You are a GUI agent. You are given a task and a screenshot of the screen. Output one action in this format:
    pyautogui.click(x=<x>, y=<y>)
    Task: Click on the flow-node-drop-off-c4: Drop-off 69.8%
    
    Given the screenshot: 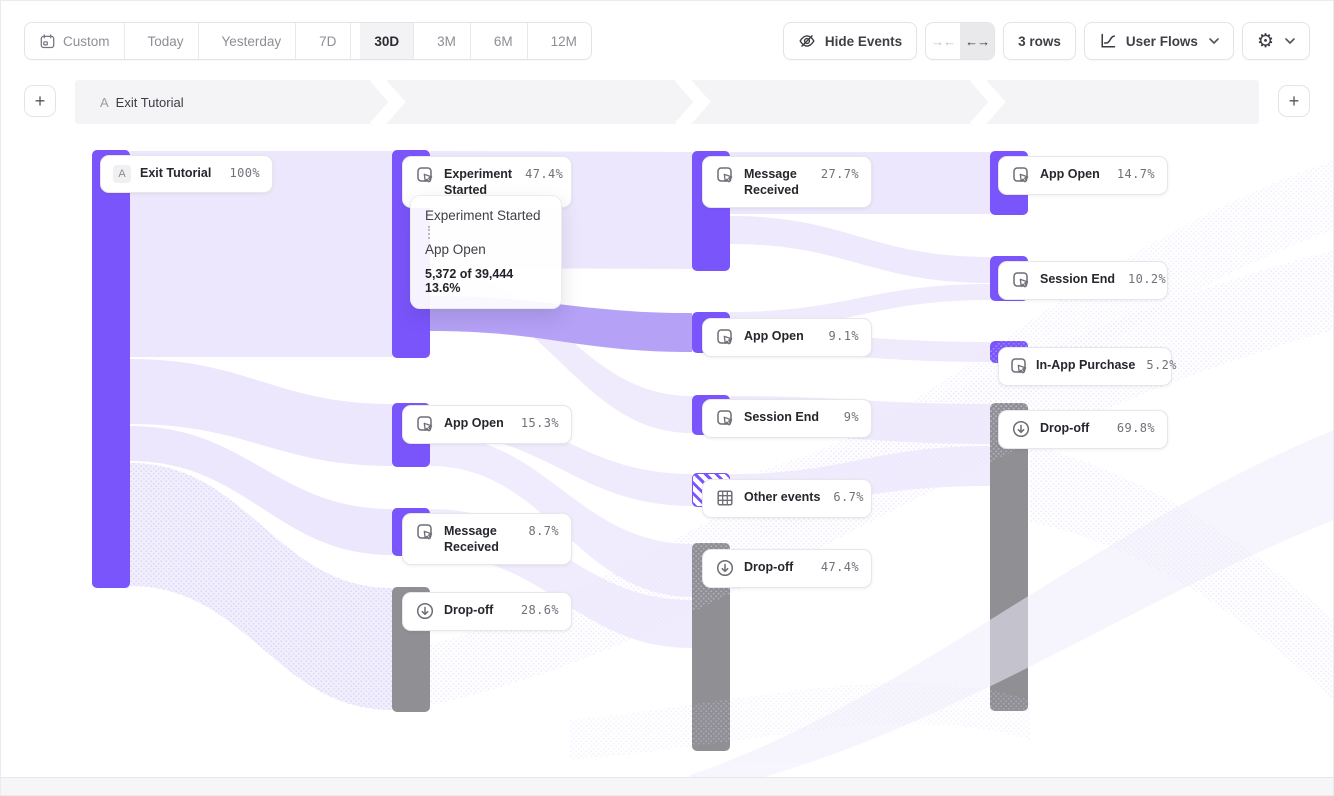 What is the action you would take?
    pyautogui.click(x=1083, y=429)
    